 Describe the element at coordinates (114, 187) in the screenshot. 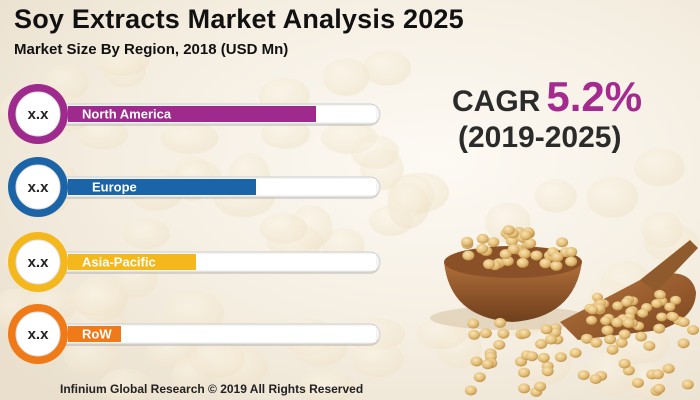

I see `category-label: Europe` at that location.